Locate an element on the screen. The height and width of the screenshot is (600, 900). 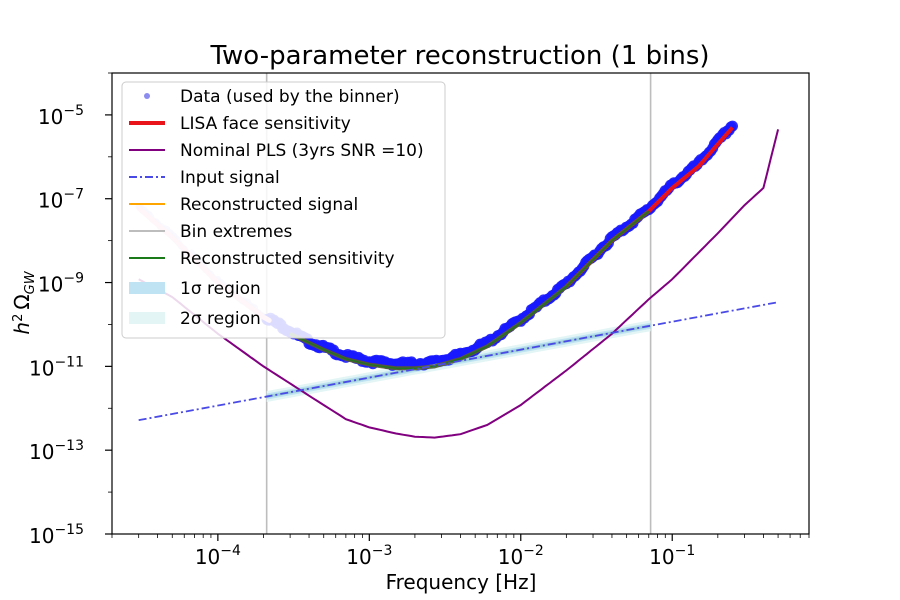
legend-entry-2: LISA face sensitivity is located at coordinates (240, 124).